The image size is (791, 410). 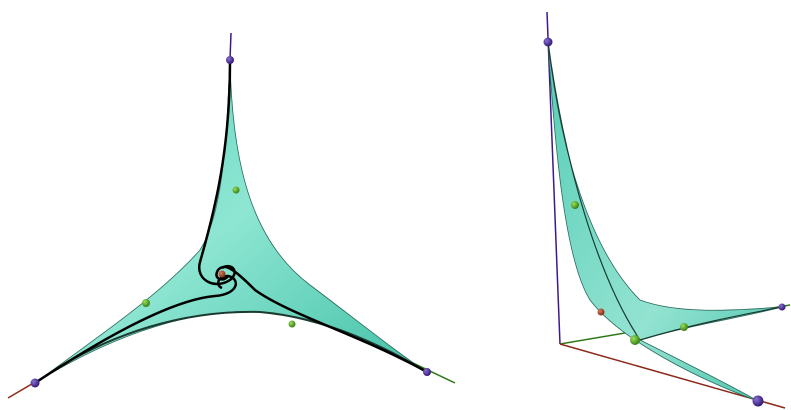 I want to click on axis-z, so click(x=553, y=178).